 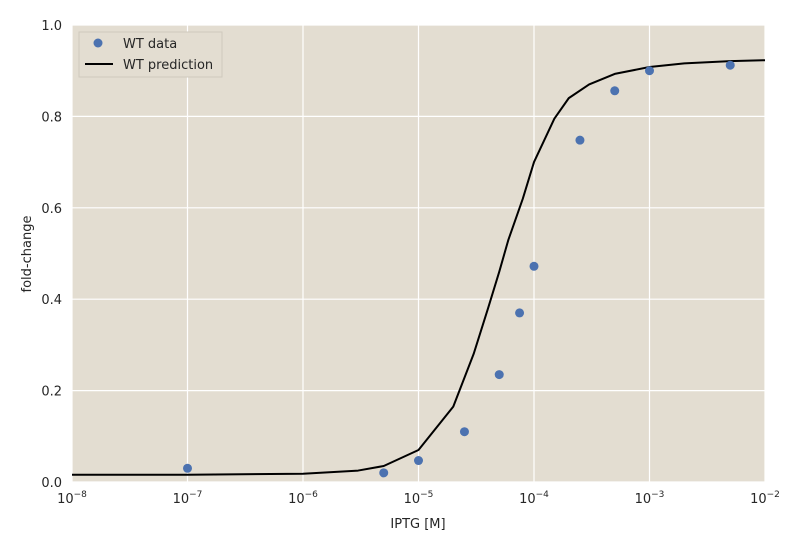 I want to click on x-tick-exponent: −2, so click(x=773, y=495).